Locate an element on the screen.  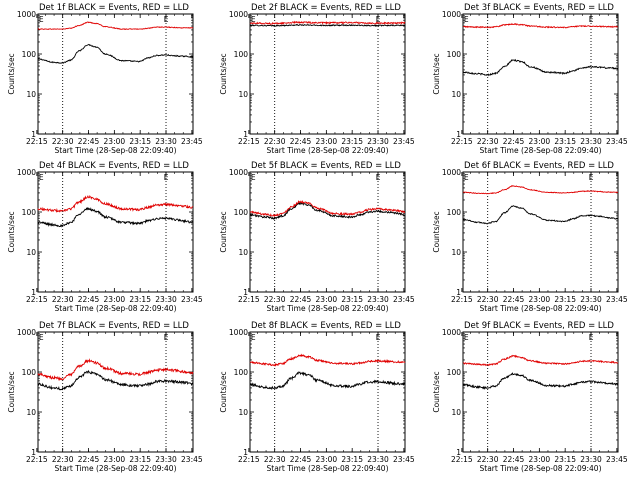
panel-title: Det 8f BLACK = Events, RED = LLD is located at coordinates (326, 326).